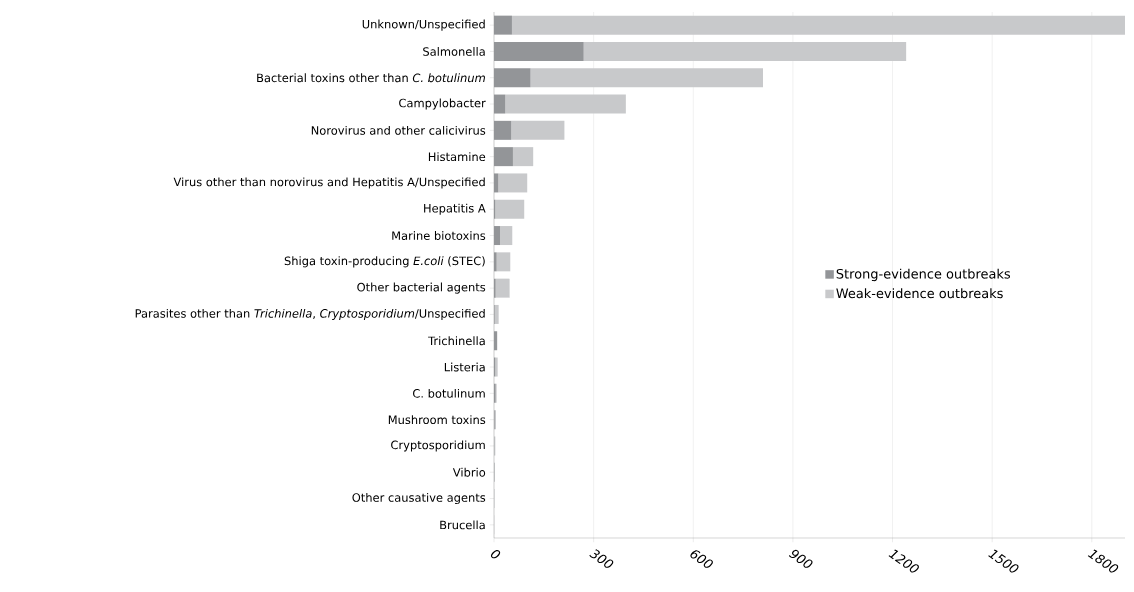 The height and width of the screenshot is (592, 1134). What do you see at coordinates (923, 275) in the screenshot?
I see `legend-label: Strong-evidence outbreaks` at bounding box center [923, 275].